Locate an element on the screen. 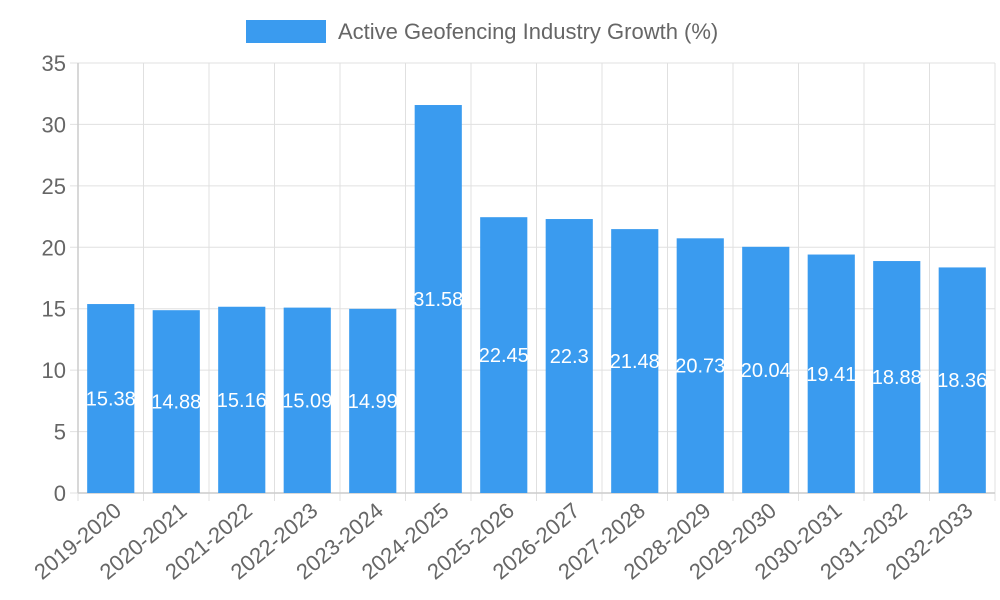  bar-data-label: 15.38 is located at coordinates (111, 400).